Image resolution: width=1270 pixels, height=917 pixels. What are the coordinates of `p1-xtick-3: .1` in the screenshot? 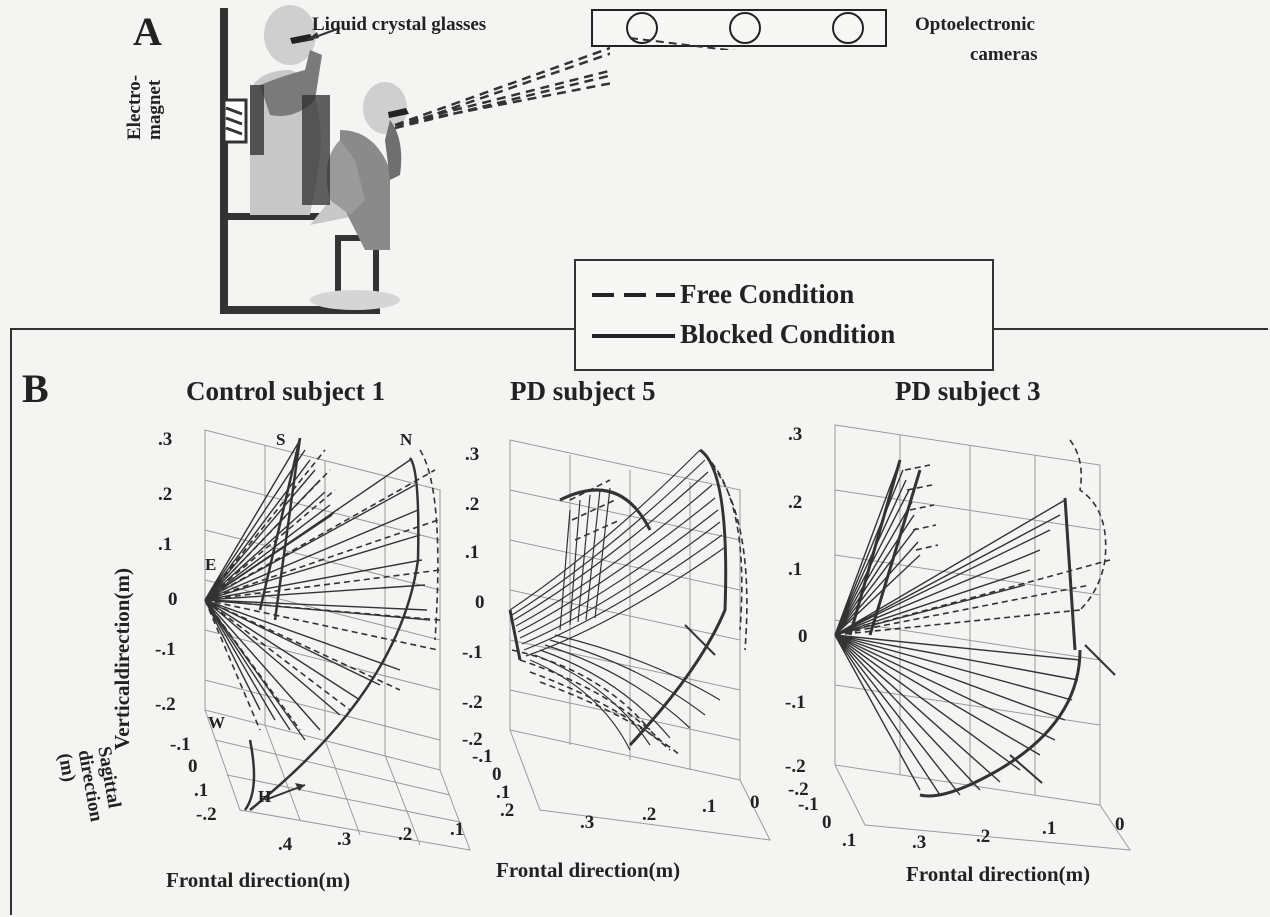 It's located at (457, 829).